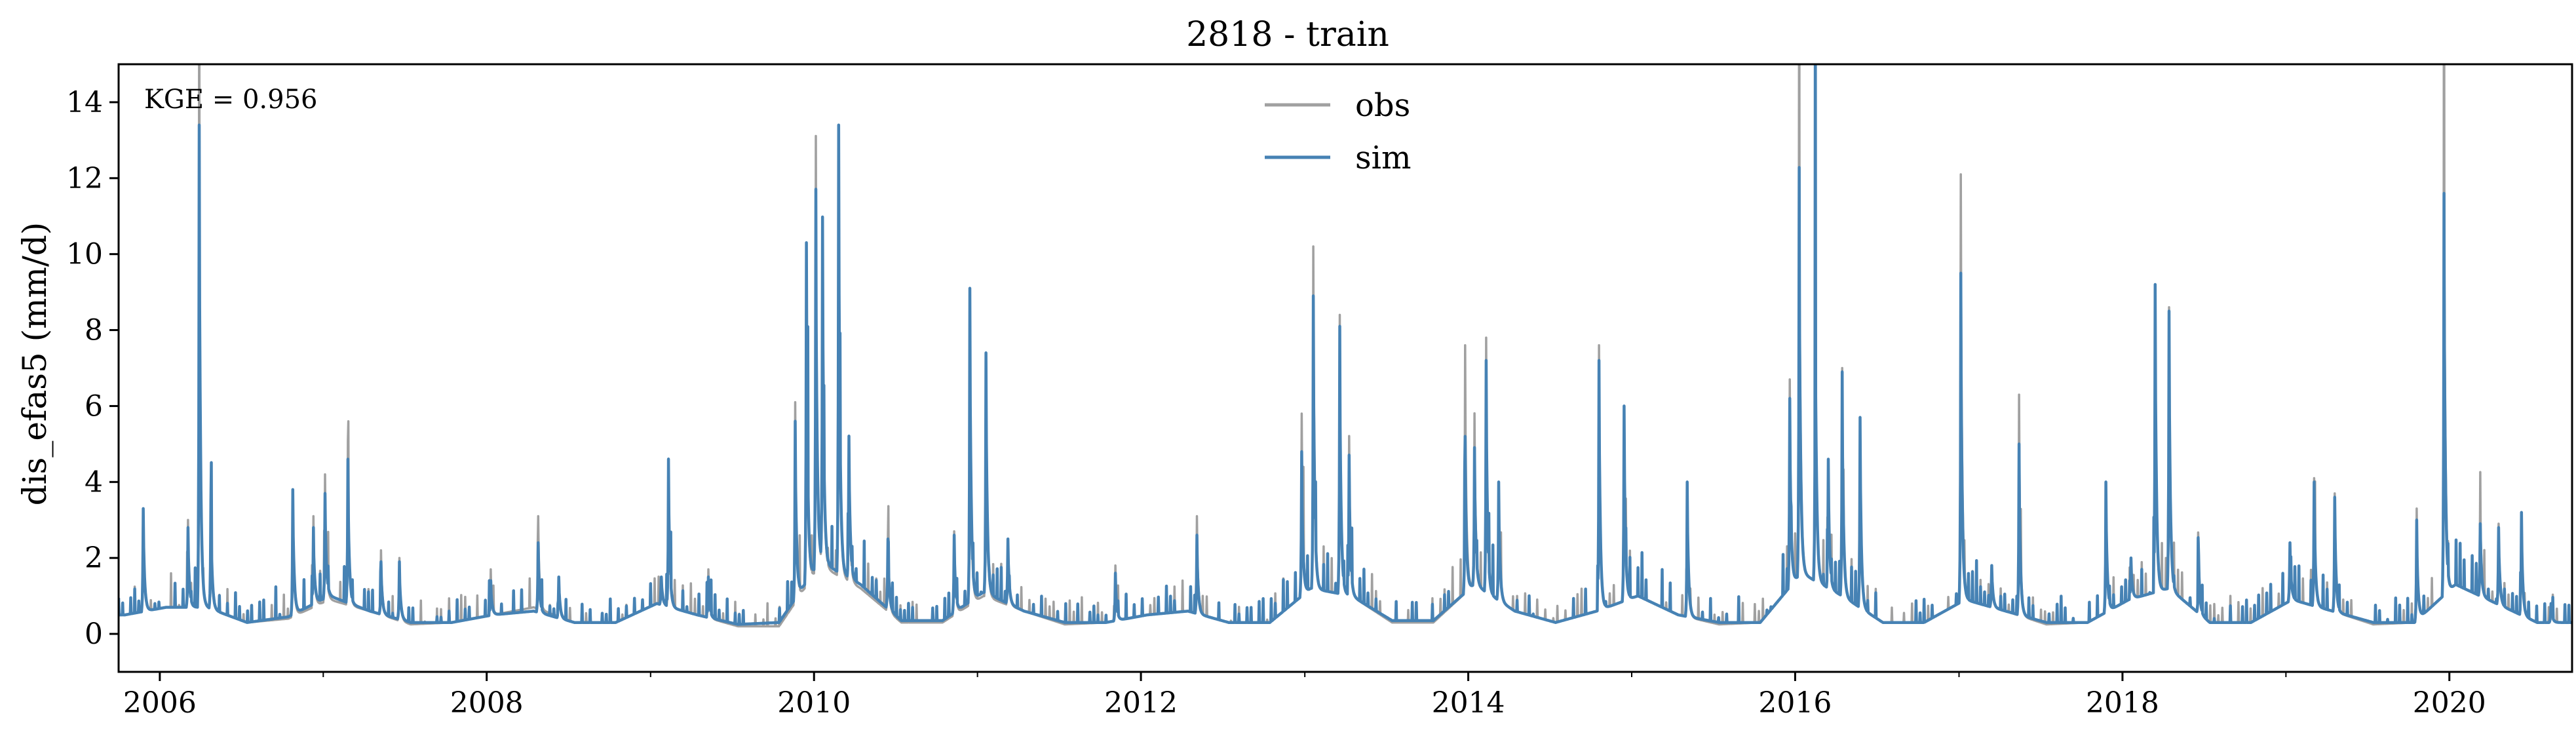 This screenshot has width=2576, height=742. I want to click on x-tick-label: 2010, so click(814, 703).